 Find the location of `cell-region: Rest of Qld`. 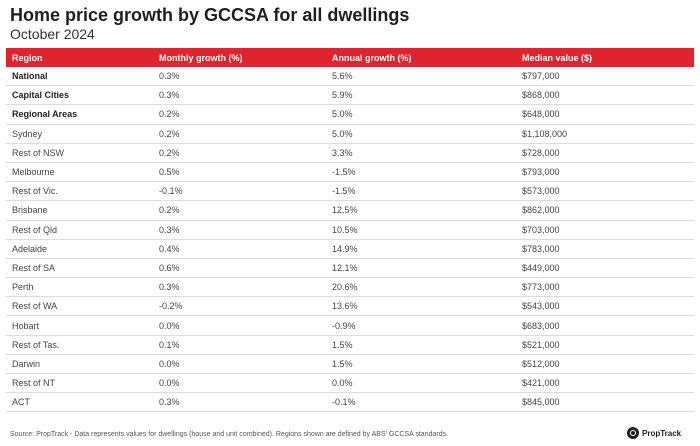

cell-region: Rest of Qld is located at coordinates (79, 230).